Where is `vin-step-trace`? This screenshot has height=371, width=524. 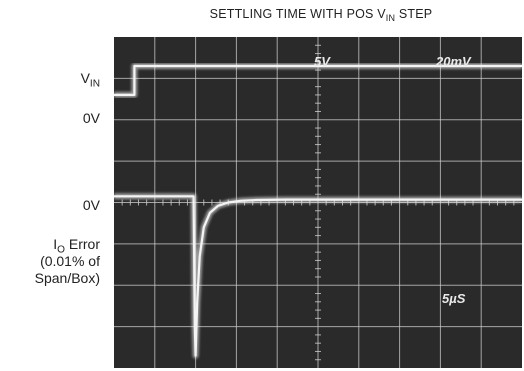 vin-step-trace is located at coordinates (318, 80).